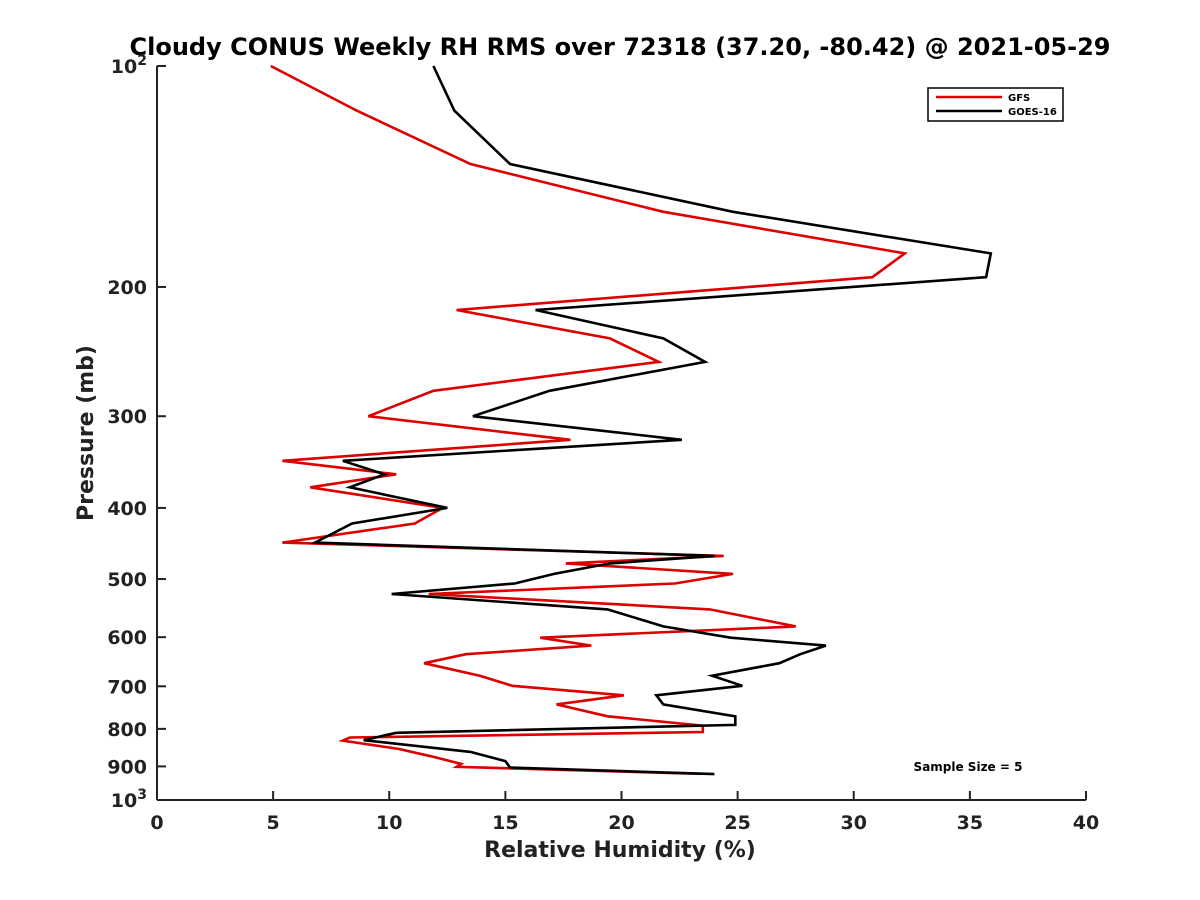 The height and width of the screenshot is (900, 1200). I want to click on legend-box, so click(995, 104).